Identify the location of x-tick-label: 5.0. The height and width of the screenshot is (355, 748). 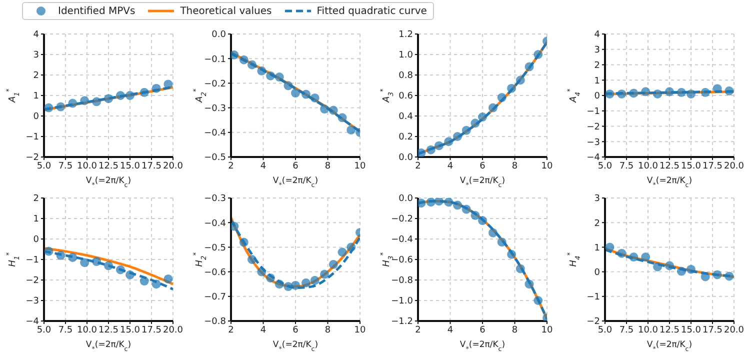
(605, 330).